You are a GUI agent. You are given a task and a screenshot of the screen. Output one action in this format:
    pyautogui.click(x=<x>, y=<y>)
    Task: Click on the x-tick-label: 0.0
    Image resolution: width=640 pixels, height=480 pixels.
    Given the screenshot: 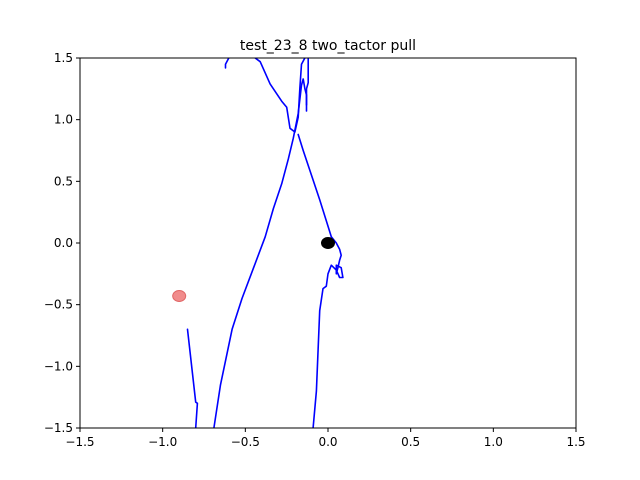 What is the action you would take?
    pyautogui.click(x=327, y=442)
    